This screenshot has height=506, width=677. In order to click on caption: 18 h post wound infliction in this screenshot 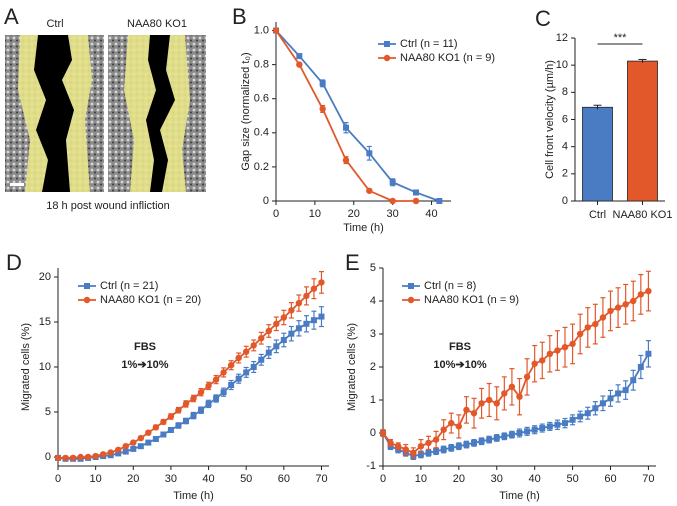, I will do `click(108, 206)`.